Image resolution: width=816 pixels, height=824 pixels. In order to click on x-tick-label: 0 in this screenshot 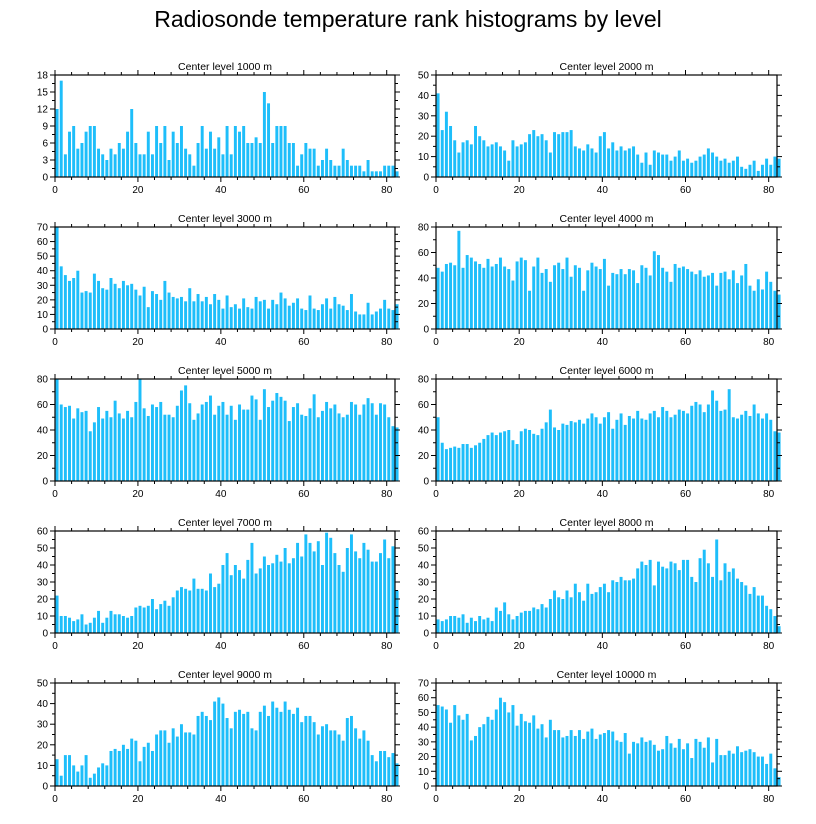, I will do `click(55, 799)`.